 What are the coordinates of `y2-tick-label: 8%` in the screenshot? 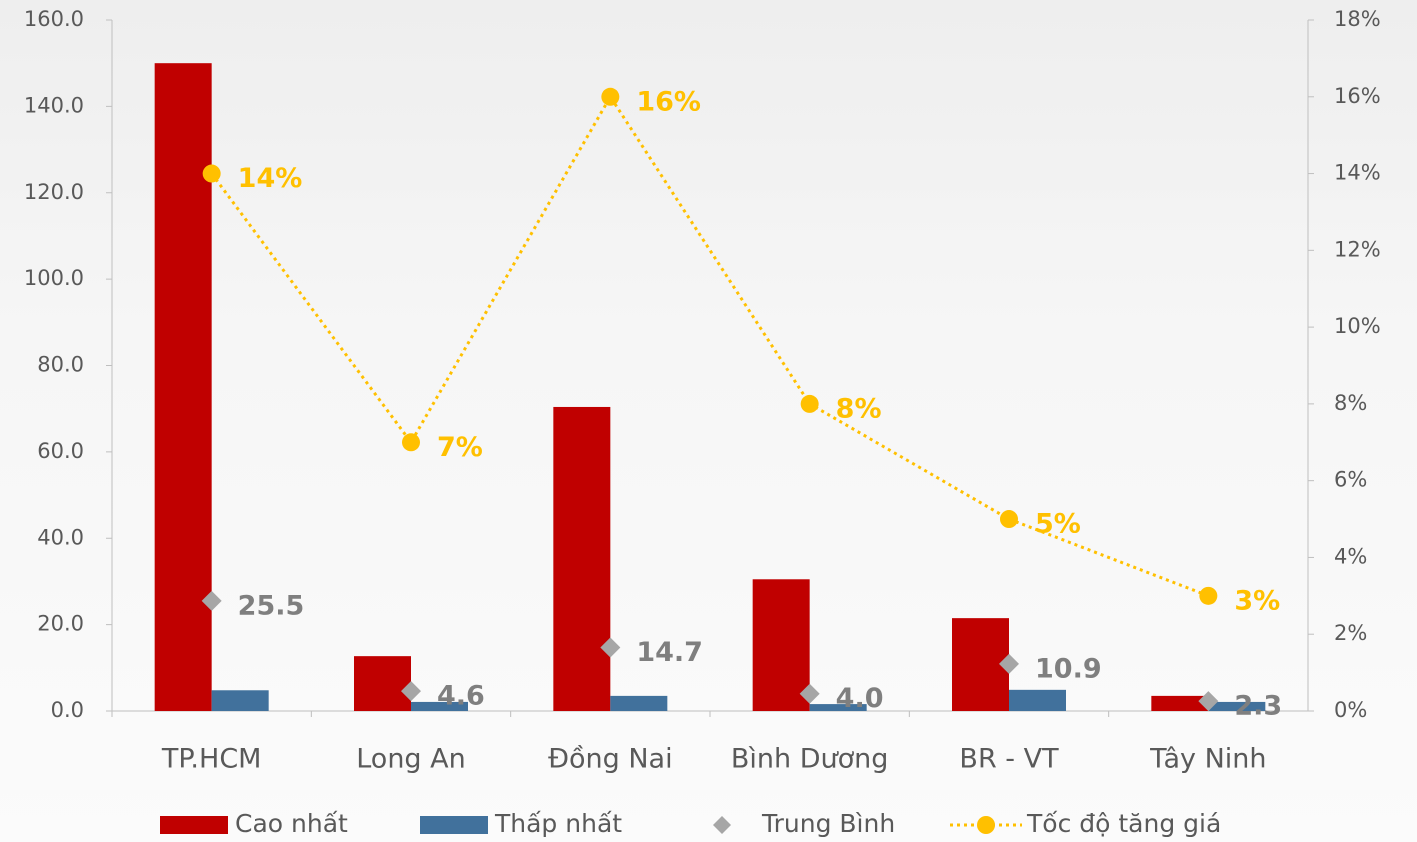 It's located at (1350, 403).